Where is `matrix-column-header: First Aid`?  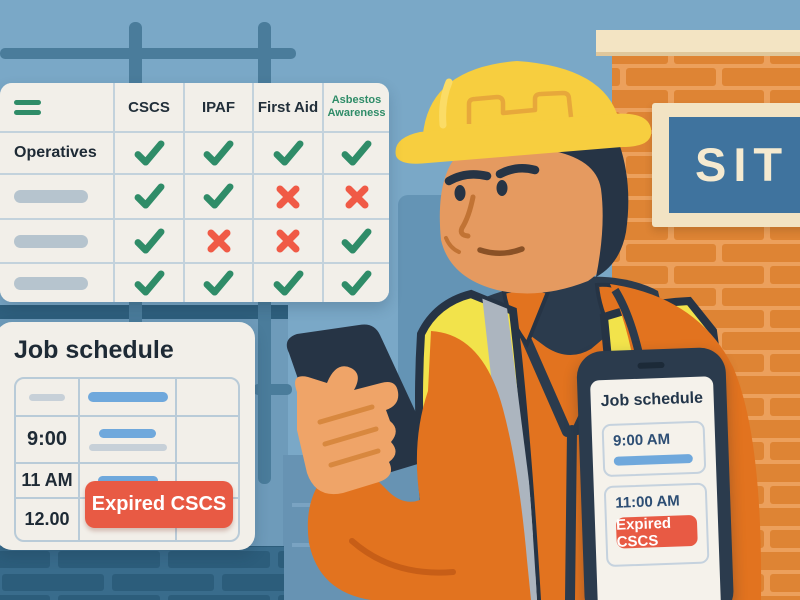
matrix-column-header: First Aid is located at coordinates (288, 107).